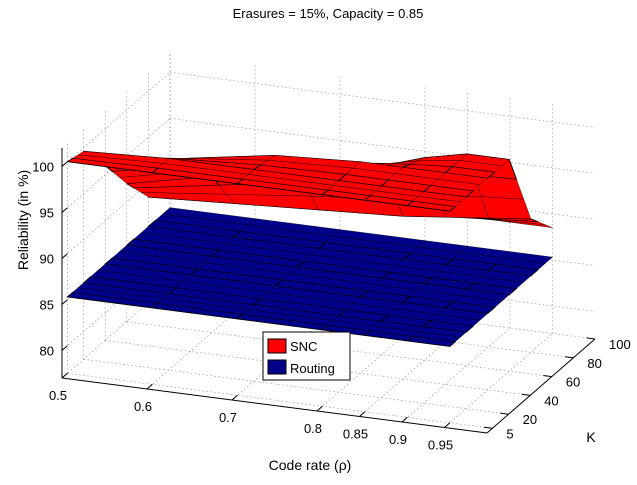 This screenshot has width=637, height=485. Describe the element at coordinates (591, 437) in the screenshot. I see `y-axis-label: K` at that location.